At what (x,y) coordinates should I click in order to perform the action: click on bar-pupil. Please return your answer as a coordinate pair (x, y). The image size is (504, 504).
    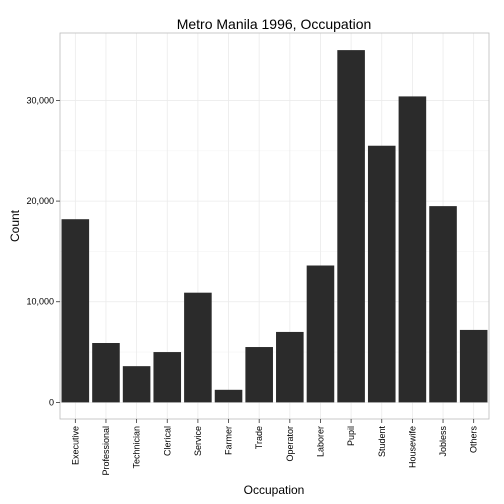
    Looking at the image, I should click on (351, 226).